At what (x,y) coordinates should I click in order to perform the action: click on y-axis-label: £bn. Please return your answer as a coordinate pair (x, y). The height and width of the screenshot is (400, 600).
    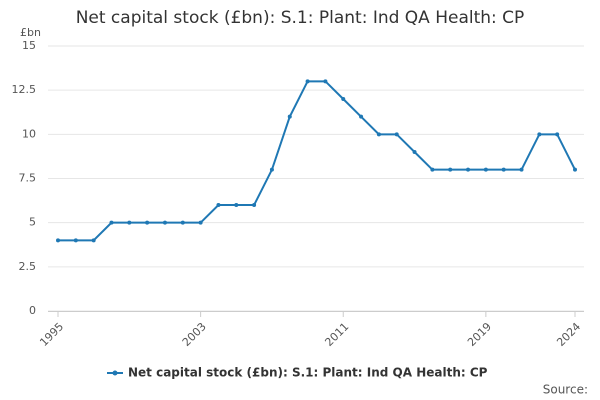
    Looking at the image, I should click on (30, 32).